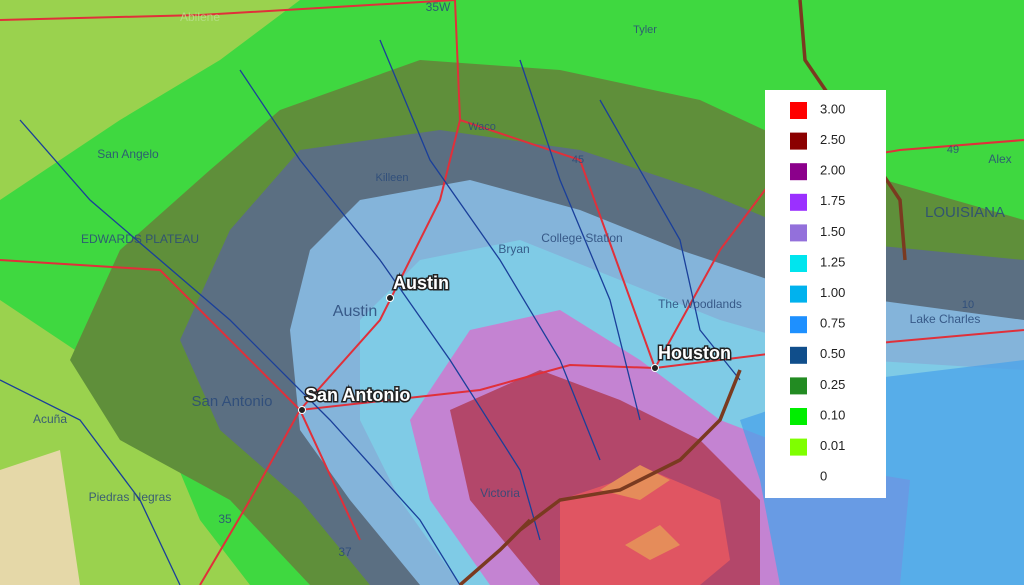 The width and height of the screenshot is (1024, 585). I want to click on legend-label: 0, so click(823, 476).